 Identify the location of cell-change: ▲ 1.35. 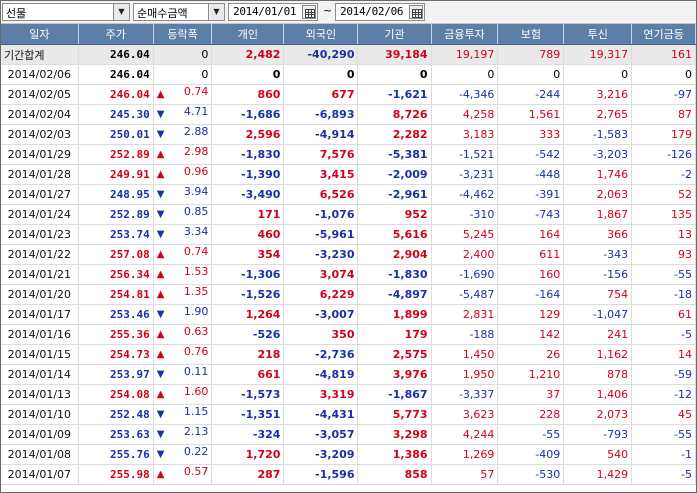
(183, 294).